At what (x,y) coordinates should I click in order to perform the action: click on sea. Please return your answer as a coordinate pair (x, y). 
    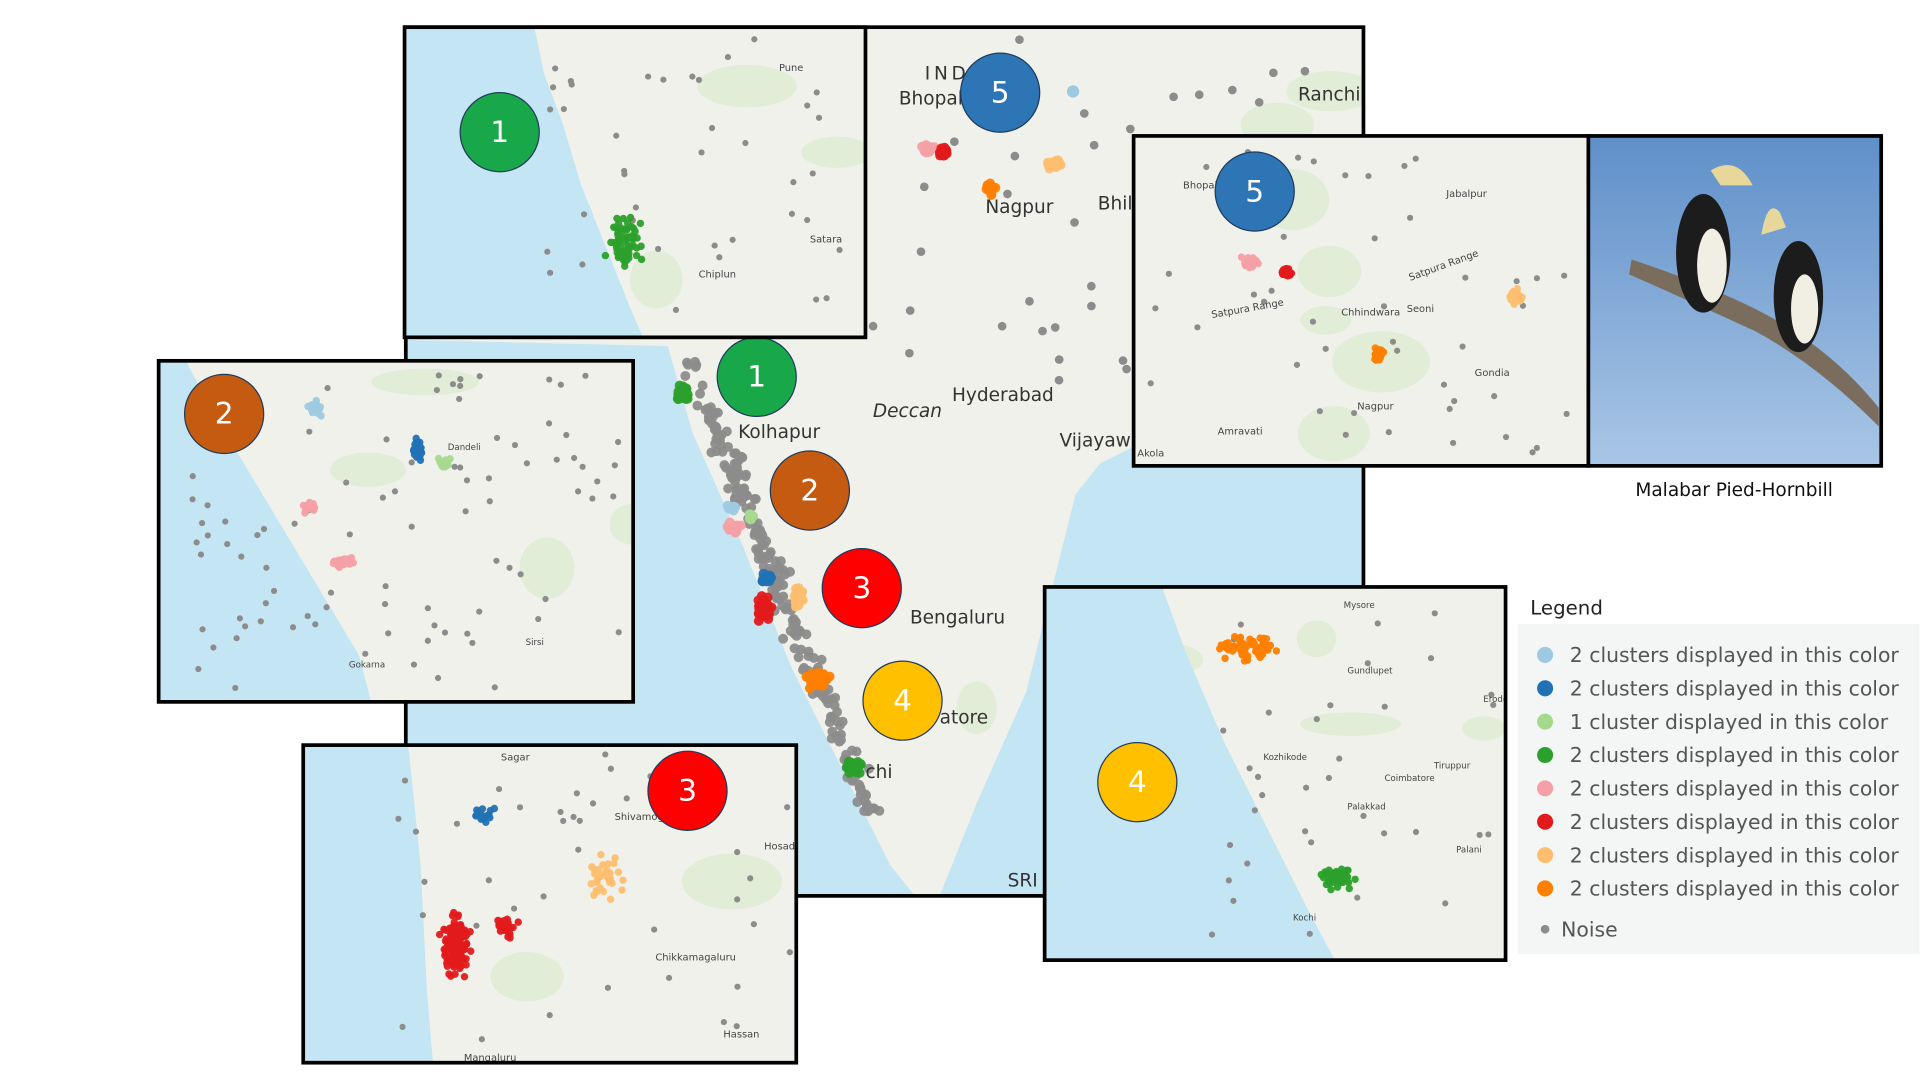
    Looking at the image, I should click on (524, 182).